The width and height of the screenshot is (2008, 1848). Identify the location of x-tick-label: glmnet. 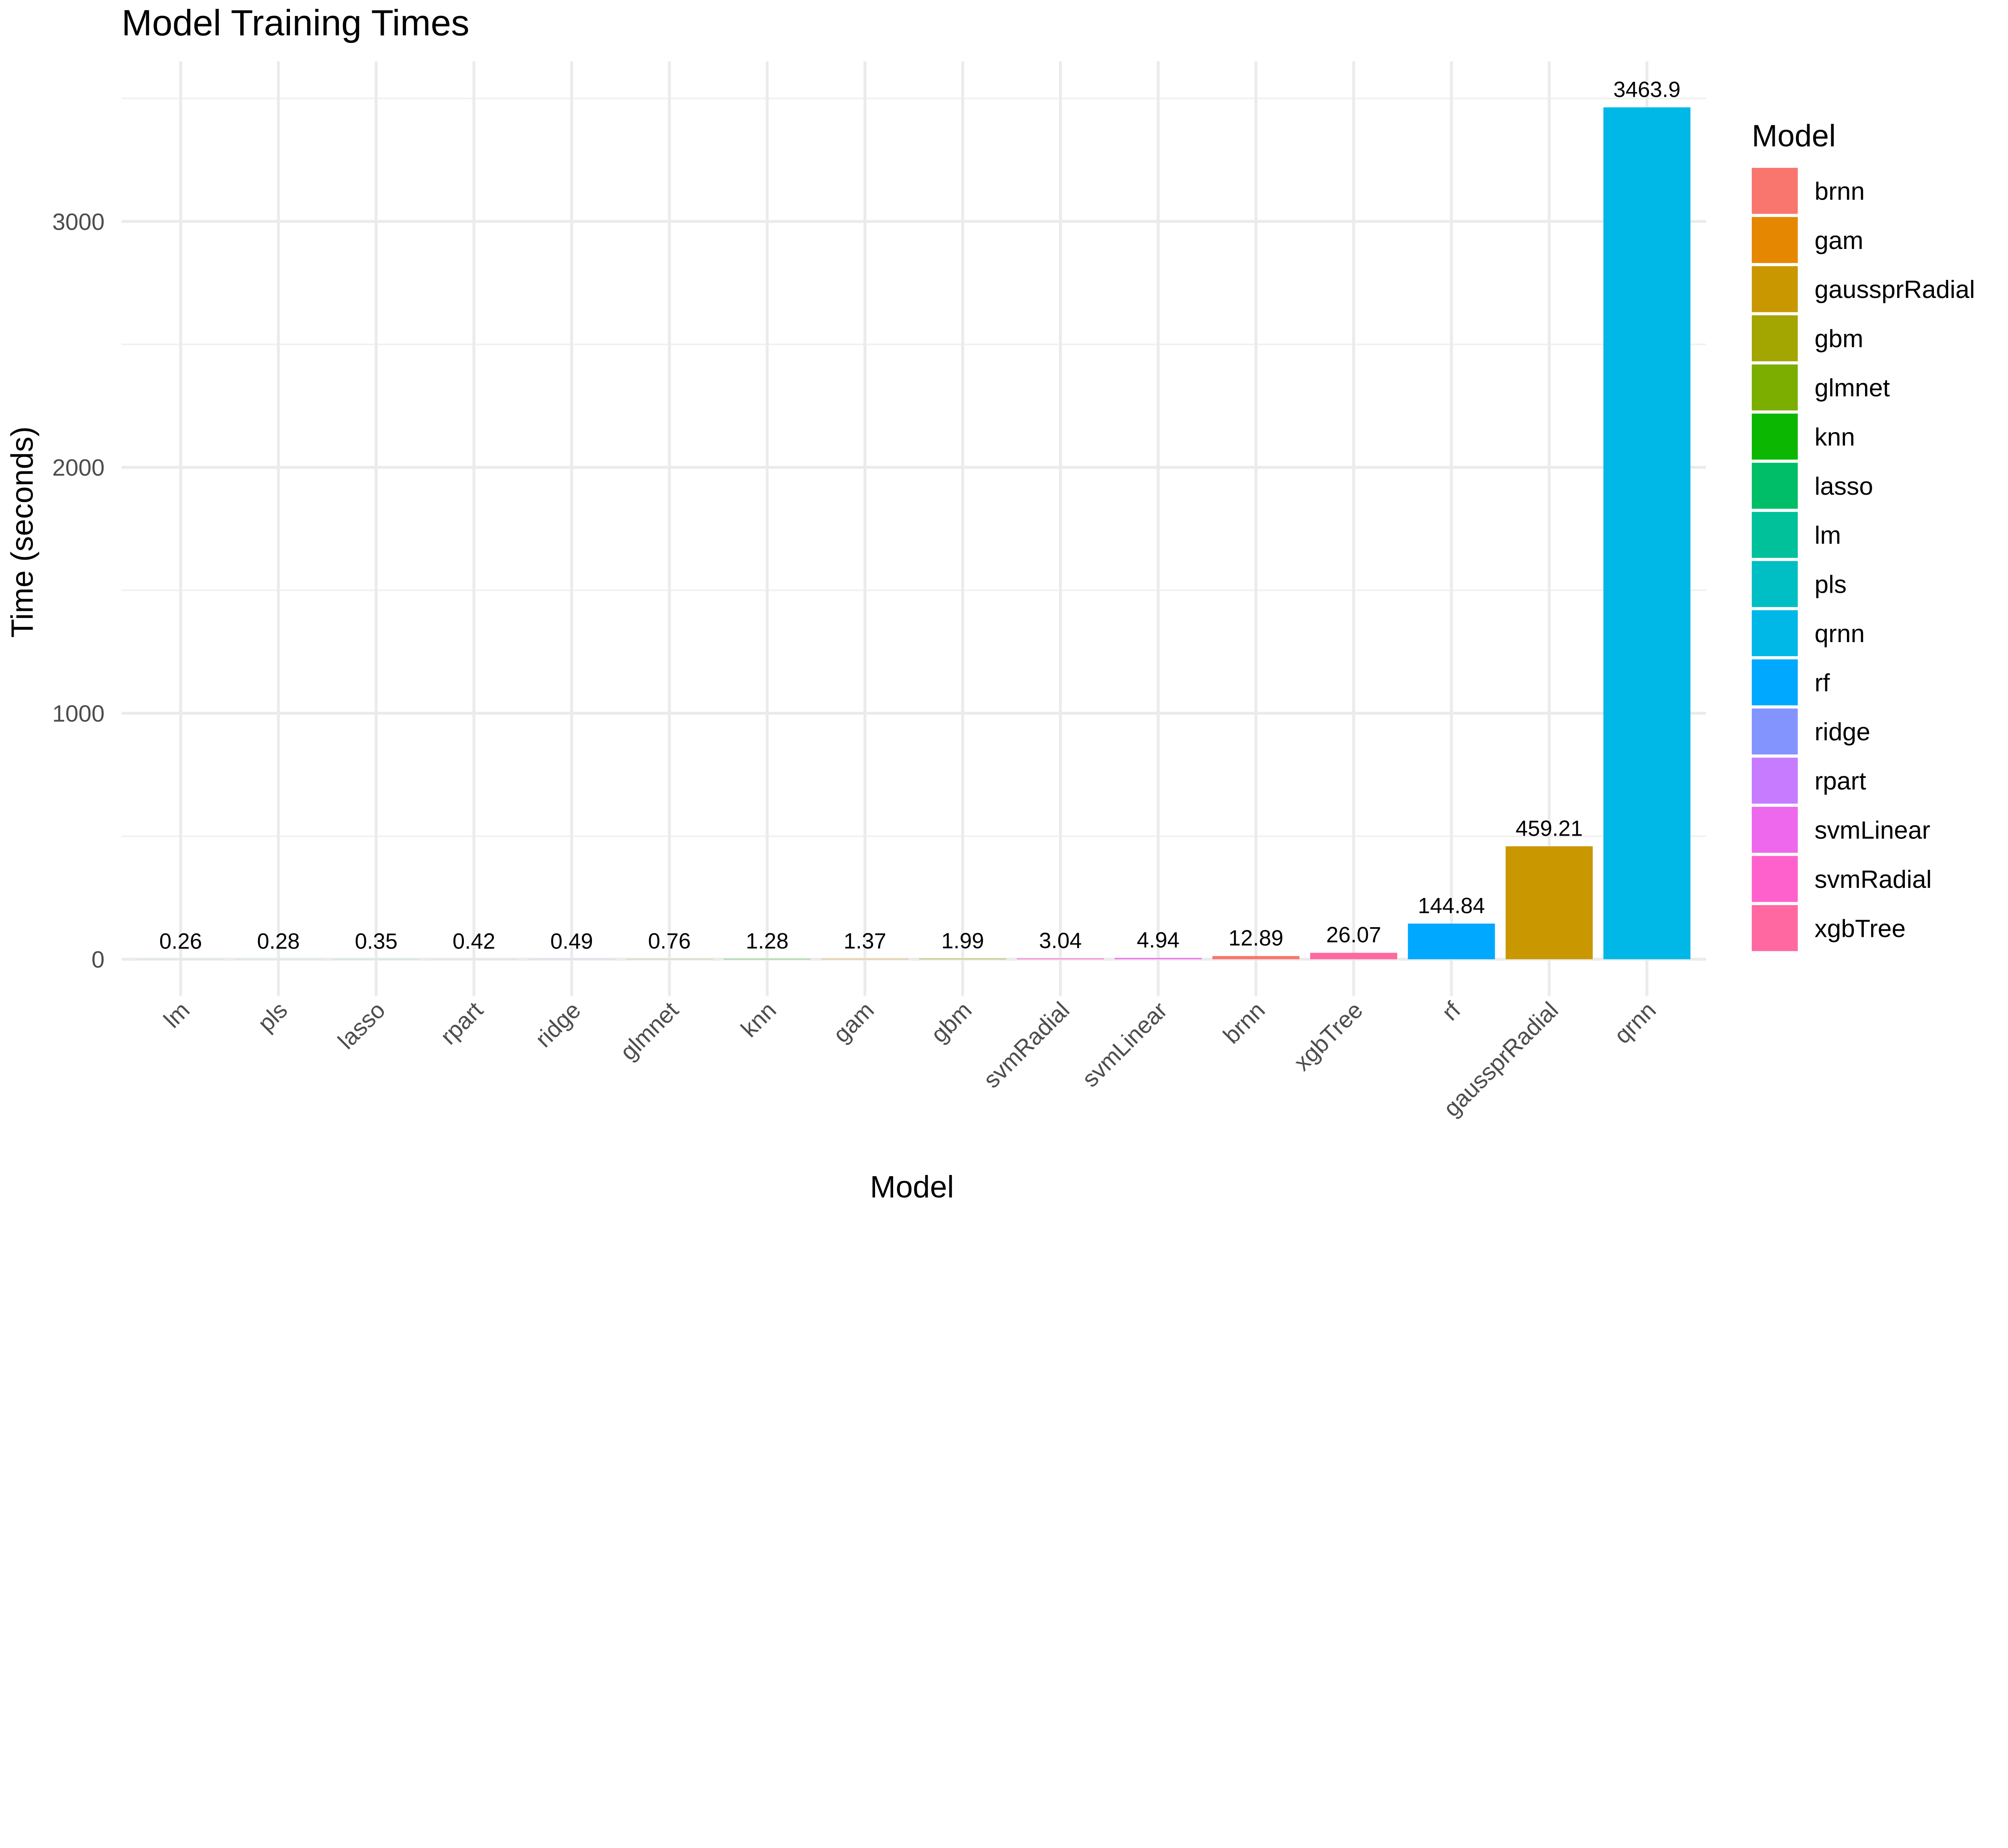
(649, 1031).